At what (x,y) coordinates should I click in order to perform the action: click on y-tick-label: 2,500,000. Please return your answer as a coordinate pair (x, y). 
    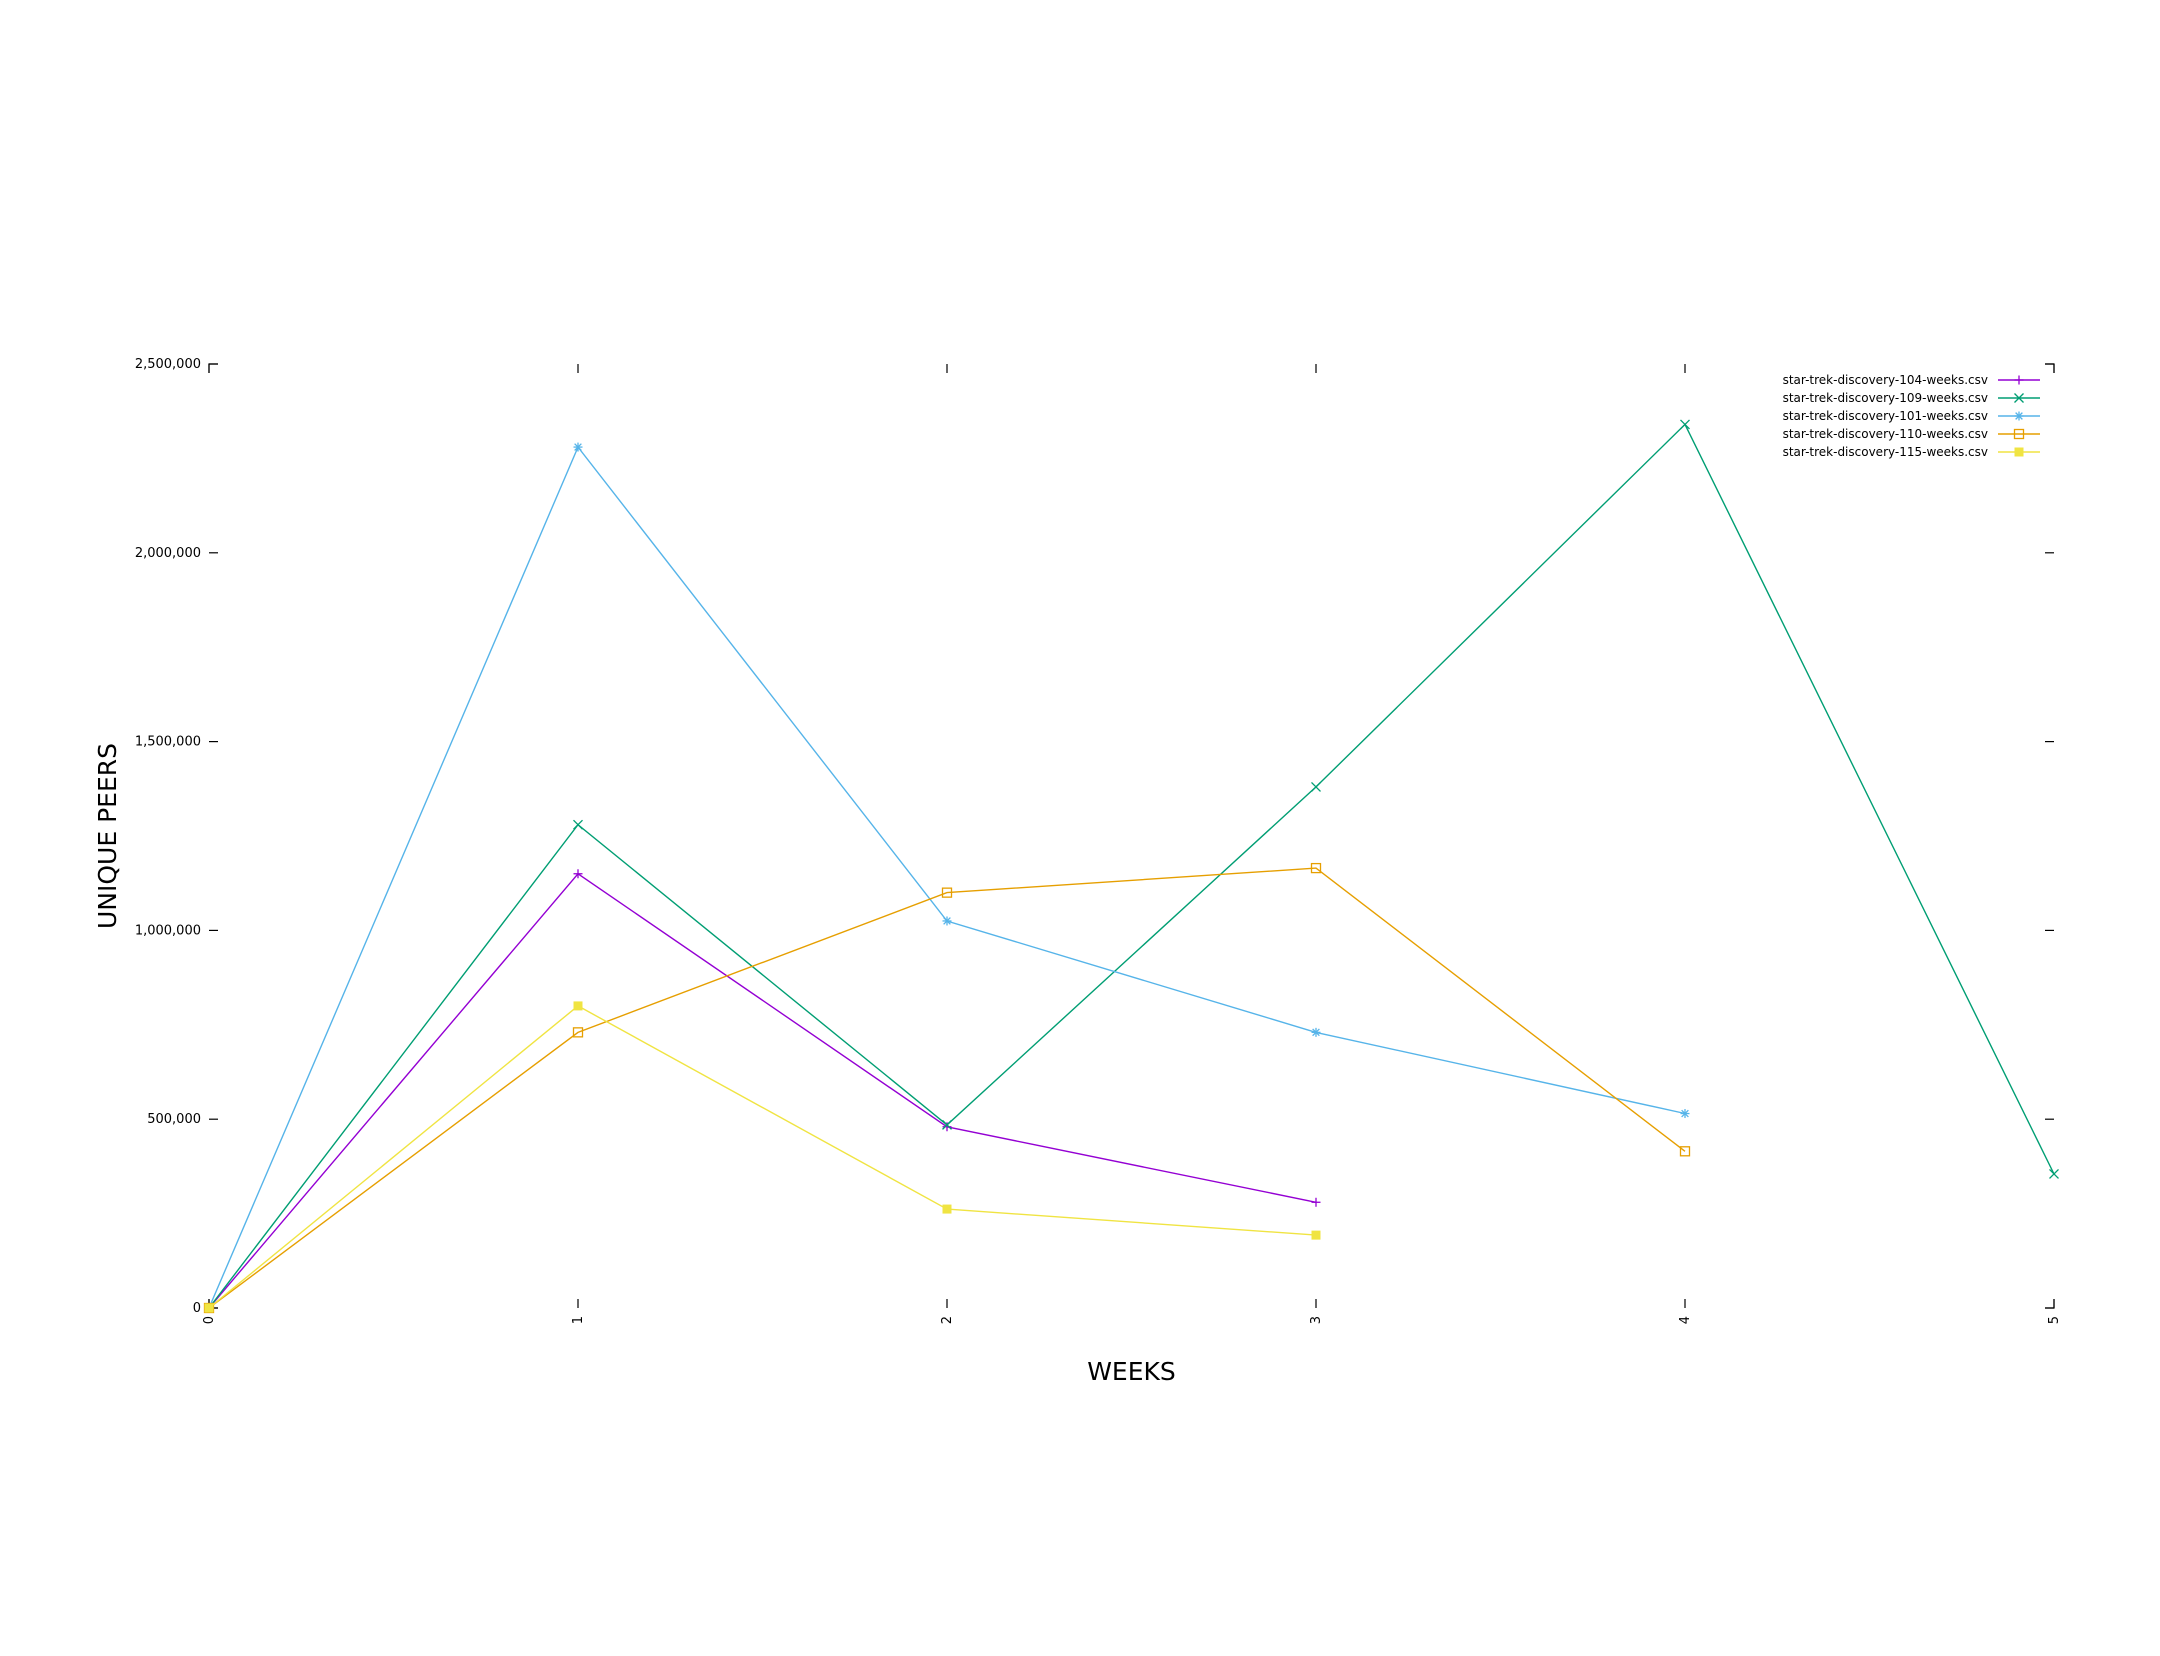
    Looking at the image, I should click on (168, 364).